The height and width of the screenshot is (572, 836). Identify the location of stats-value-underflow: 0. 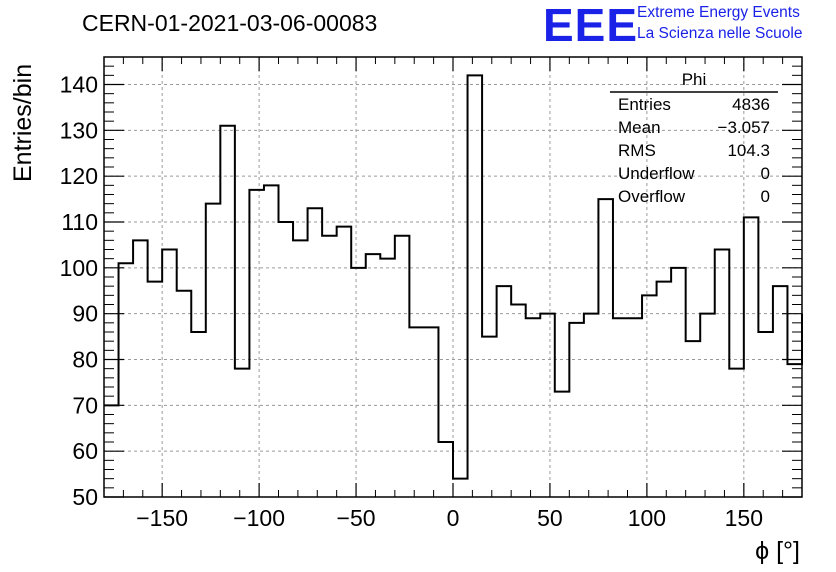
(765, 173).